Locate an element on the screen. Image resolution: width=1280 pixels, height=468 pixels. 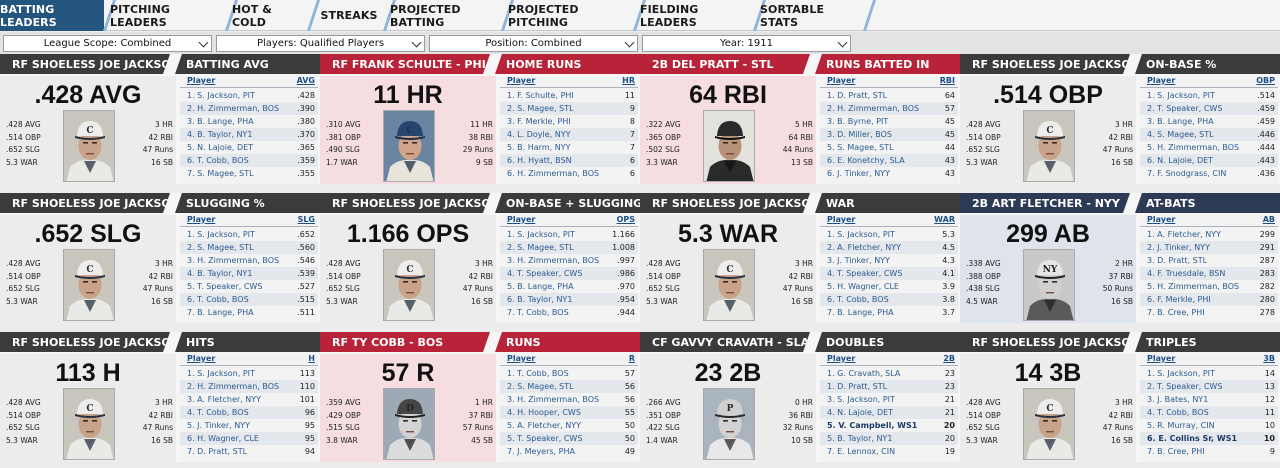
table-row: 7. D. Pratt, STL 94 is located at coordinates (249, 451).